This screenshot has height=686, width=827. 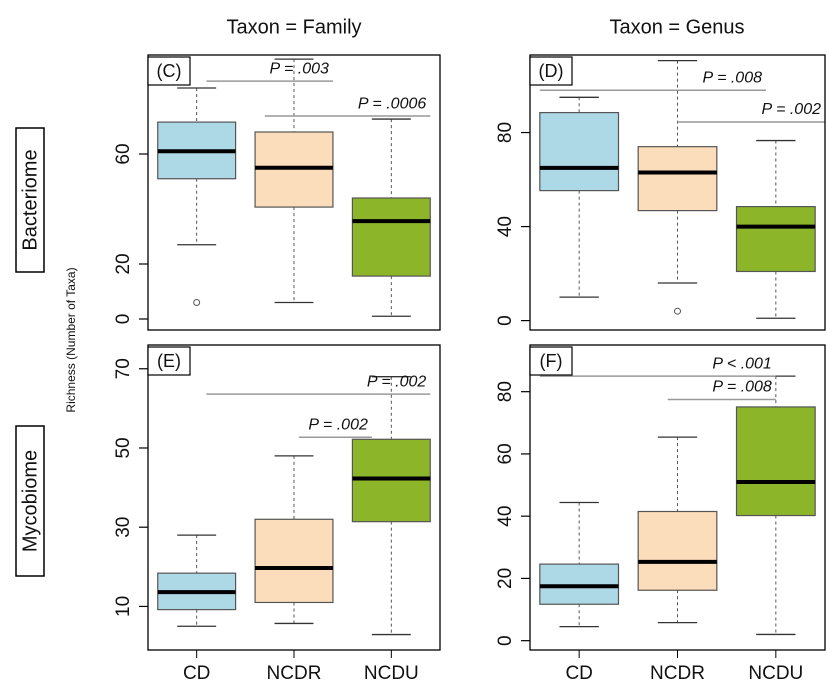 I want to click on panel-letter: (D), so click(x=551, y=71).